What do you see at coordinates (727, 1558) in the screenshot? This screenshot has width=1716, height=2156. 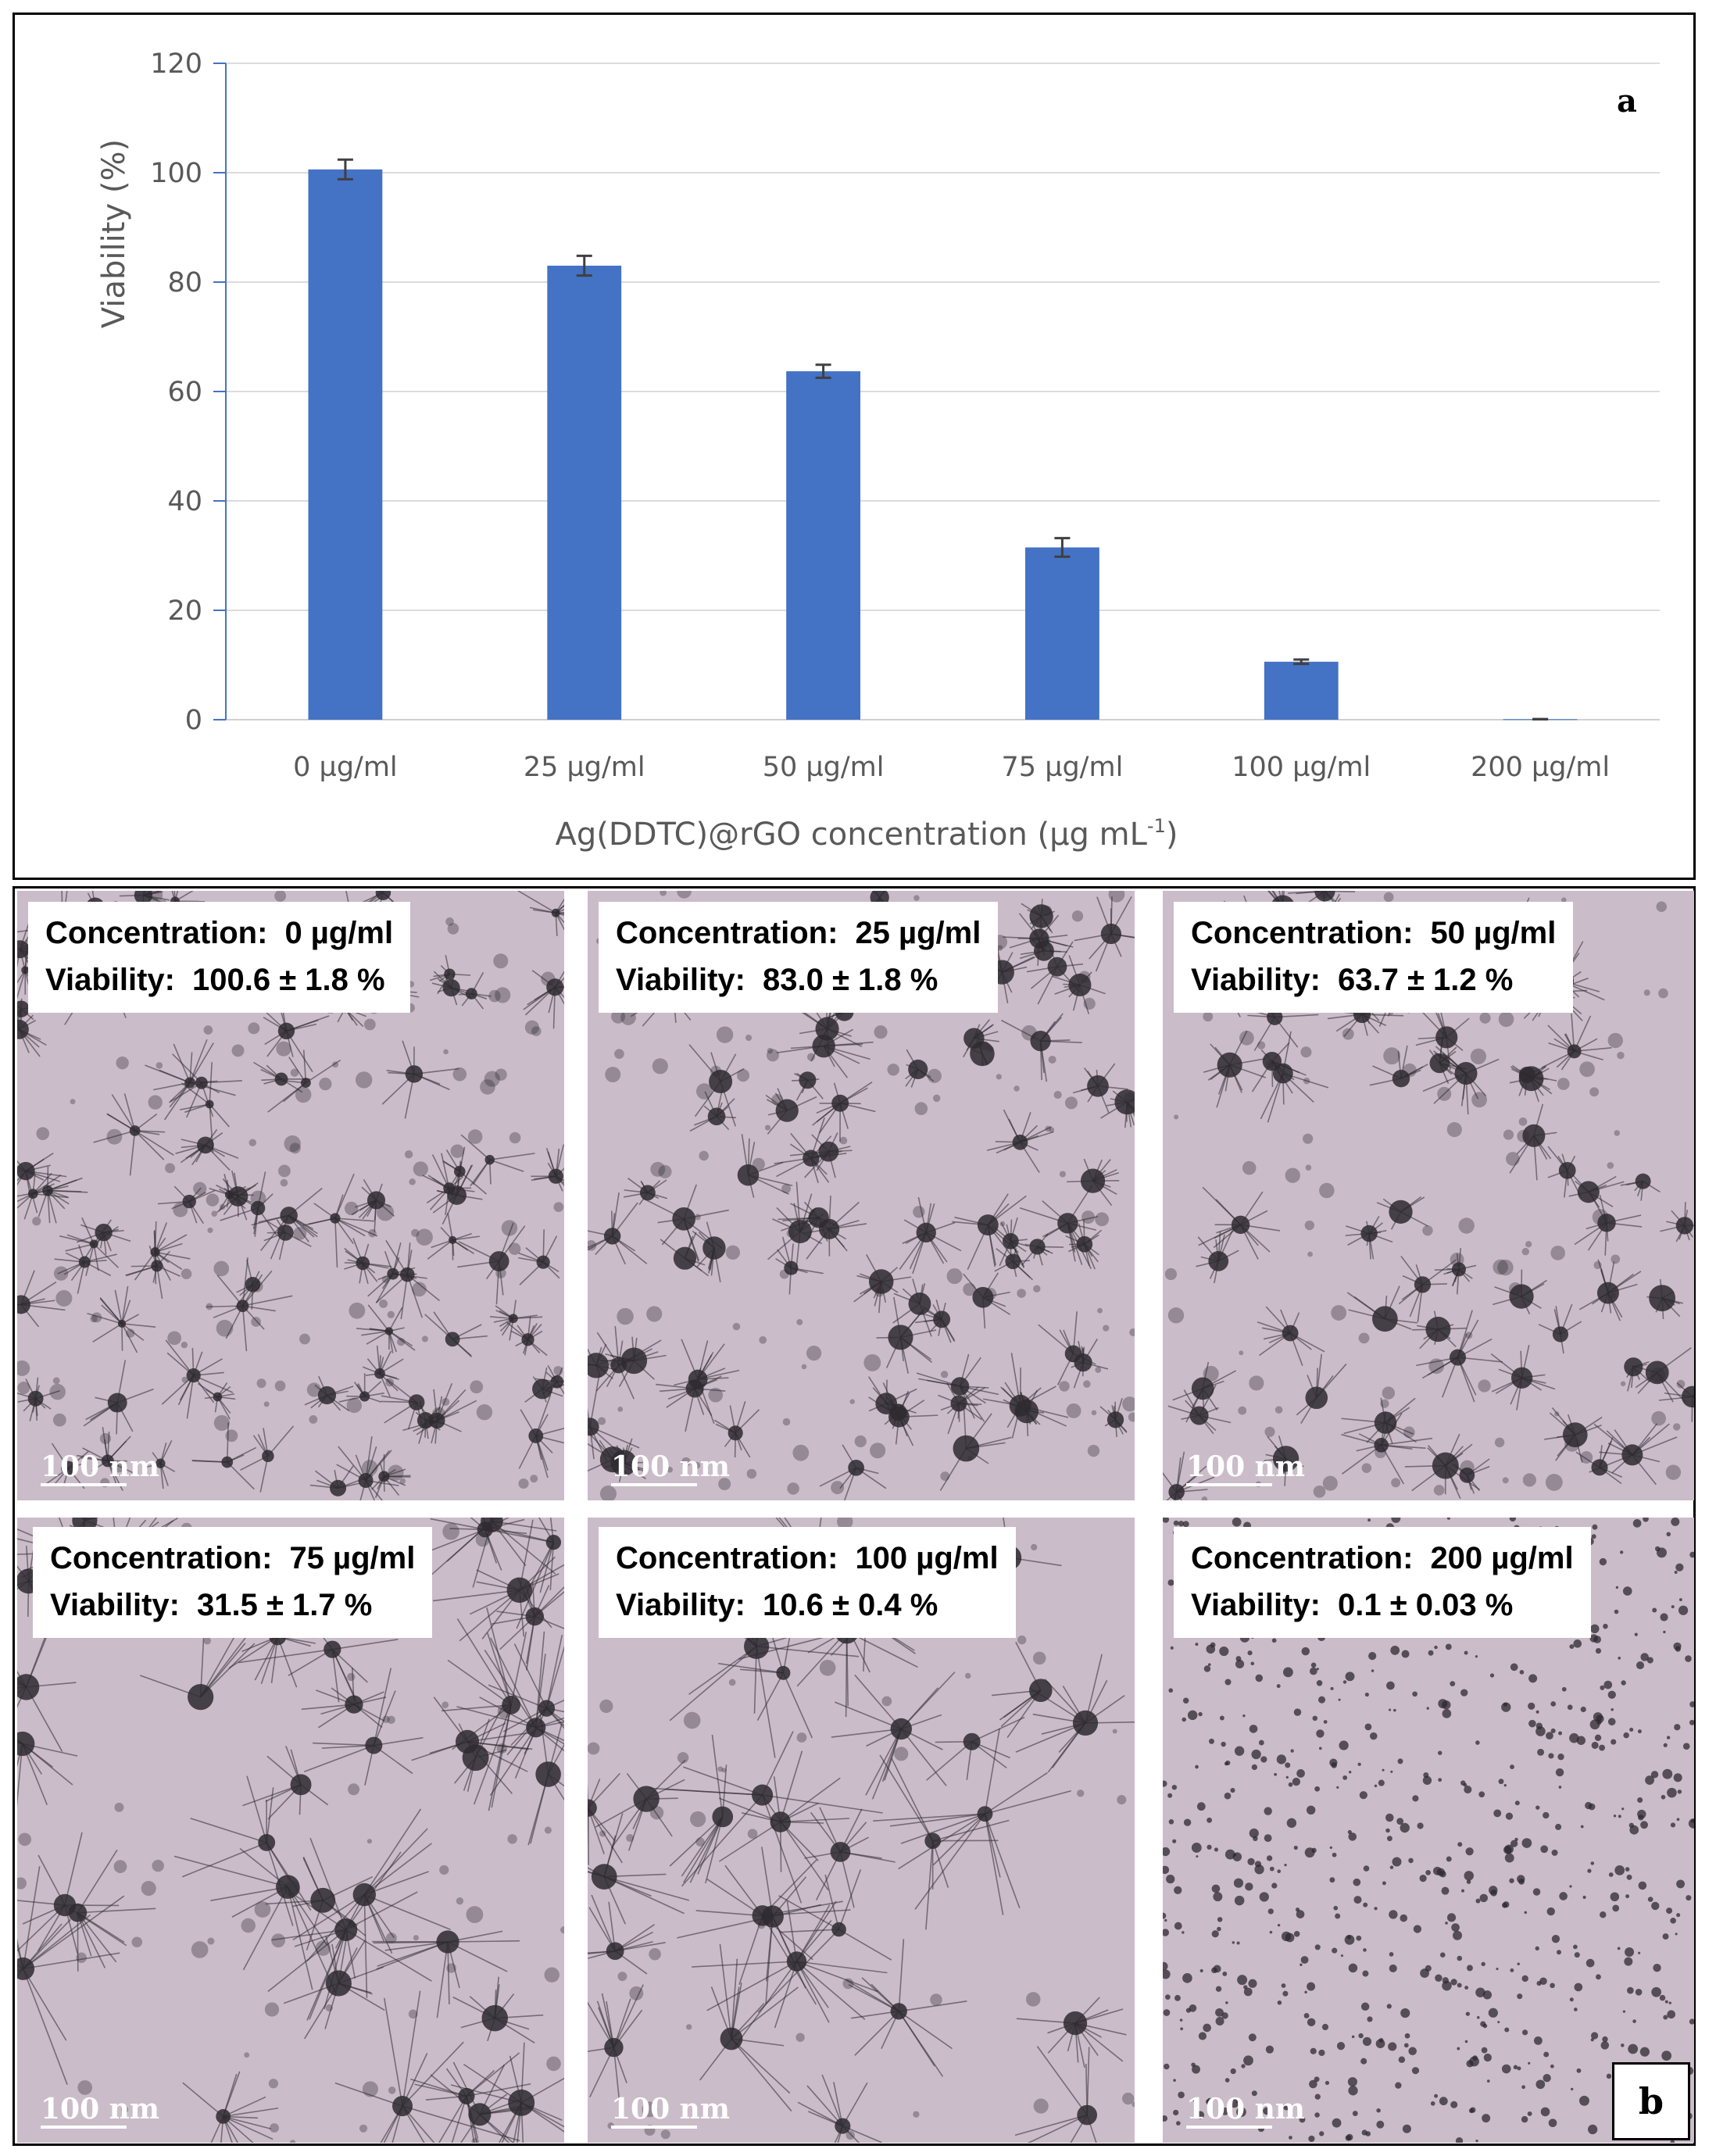 I see `concentration-label: Concentration:` at bounding box center [727, 1558].